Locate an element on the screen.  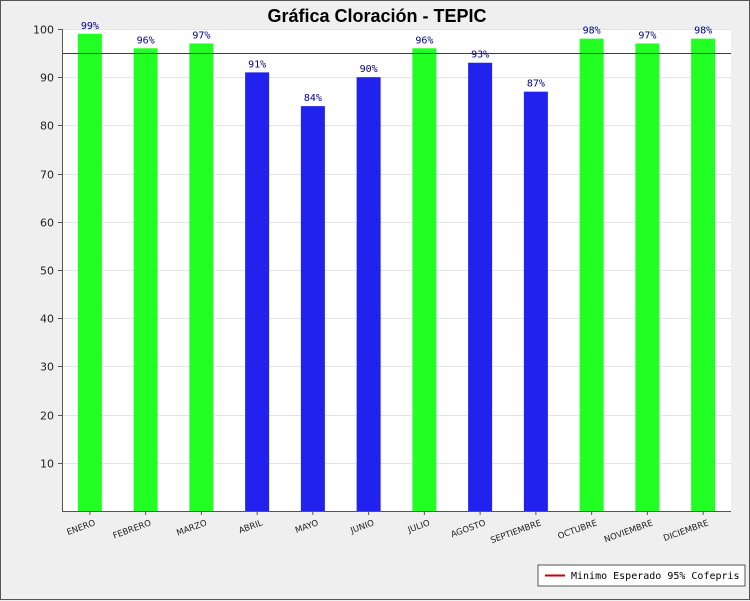
y-tick-label: 80 is located at coordinates (47, 126).